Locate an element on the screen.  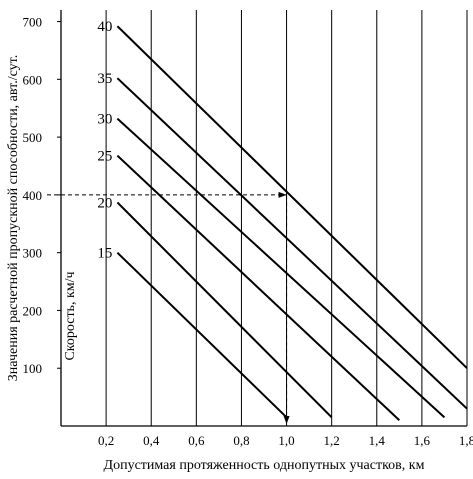
y-tick-label: 500 is located at coordinates (33, 137).